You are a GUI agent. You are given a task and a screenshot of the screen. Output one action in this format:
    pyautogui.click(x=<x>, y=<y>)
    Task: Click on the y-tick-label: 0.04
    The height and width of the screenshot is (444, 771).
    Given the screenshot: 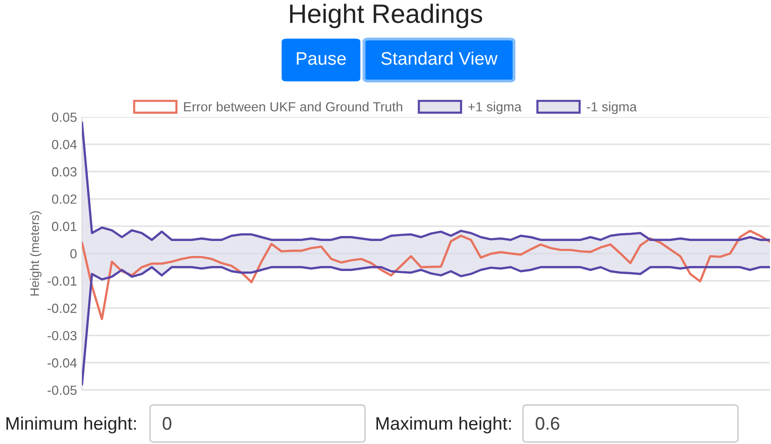 What is the action you would take?
    pyautogui.click(x=64, y=145)
    